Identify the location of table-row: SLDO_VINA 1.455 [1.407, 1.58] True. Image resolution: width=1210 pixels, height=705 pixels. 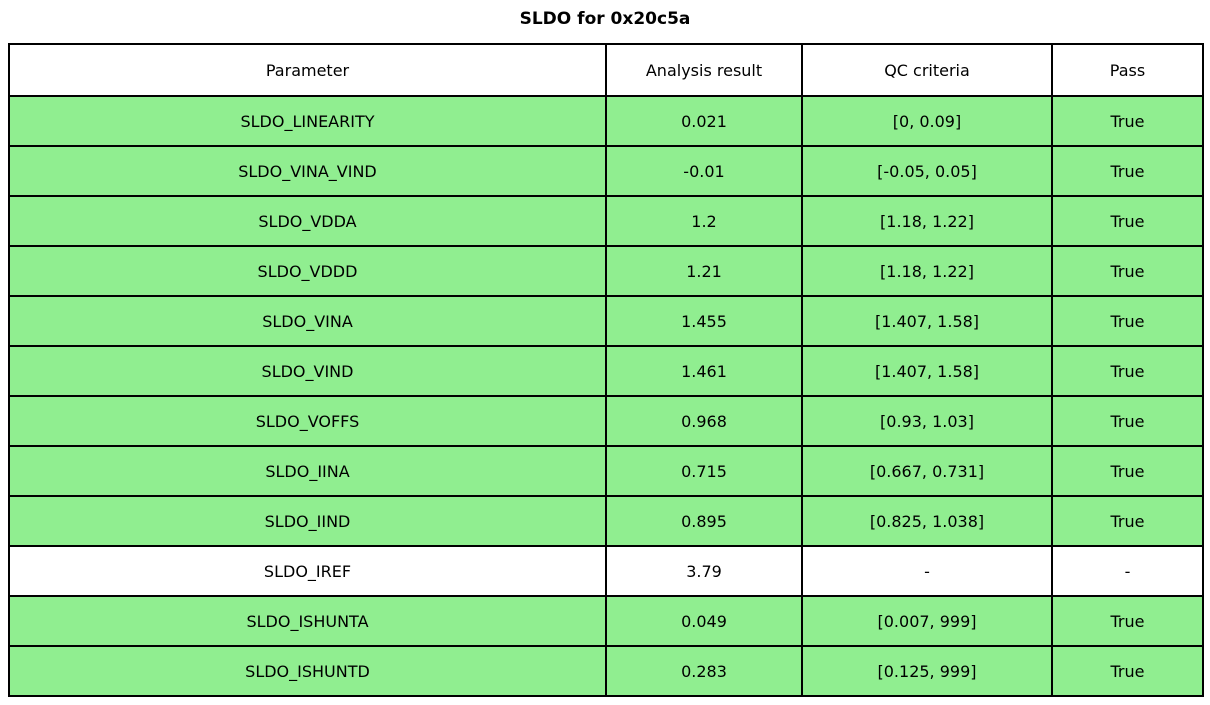
(606, 321).